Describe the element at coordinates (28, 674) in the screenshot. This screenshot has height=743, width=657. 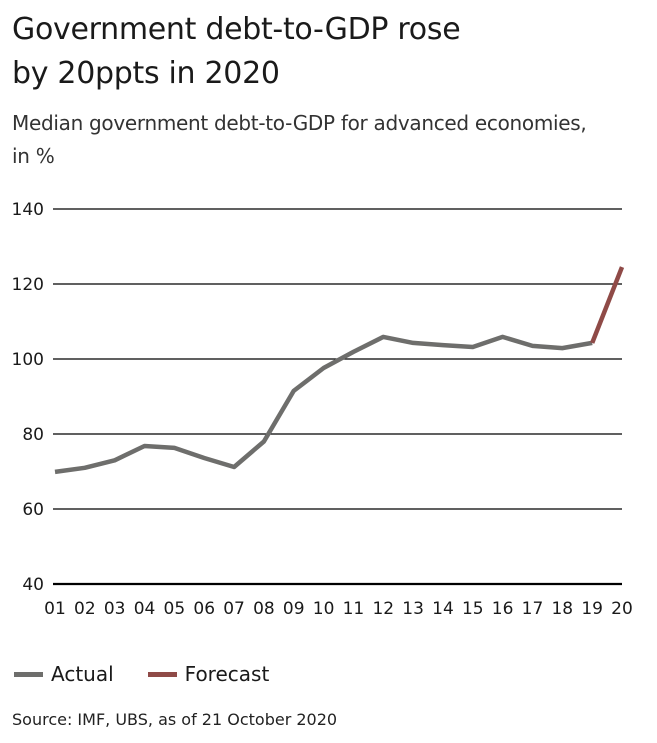
I see `legend-swatch-actual` at that location.